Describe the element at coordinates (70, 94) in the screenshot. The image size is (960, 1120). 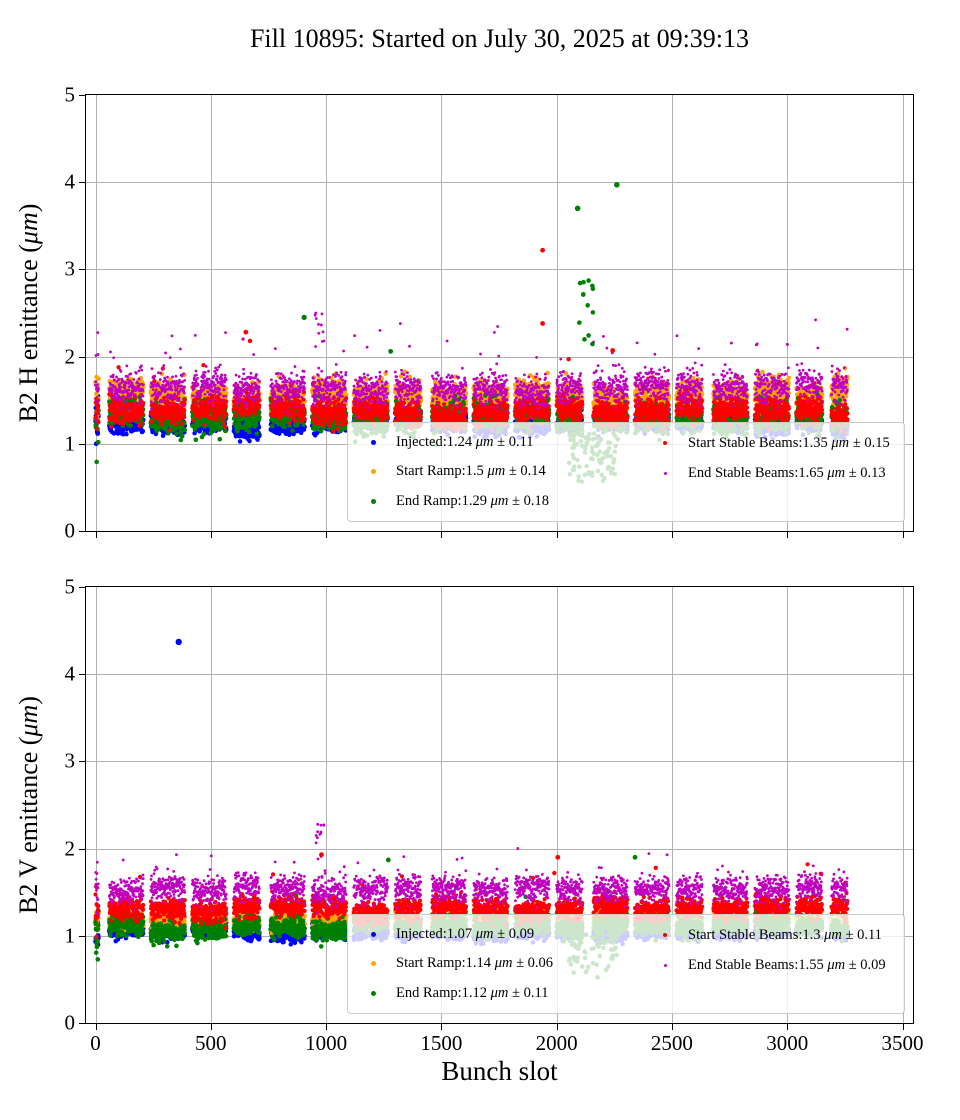
I see `y-tick-label: 5` at that location.